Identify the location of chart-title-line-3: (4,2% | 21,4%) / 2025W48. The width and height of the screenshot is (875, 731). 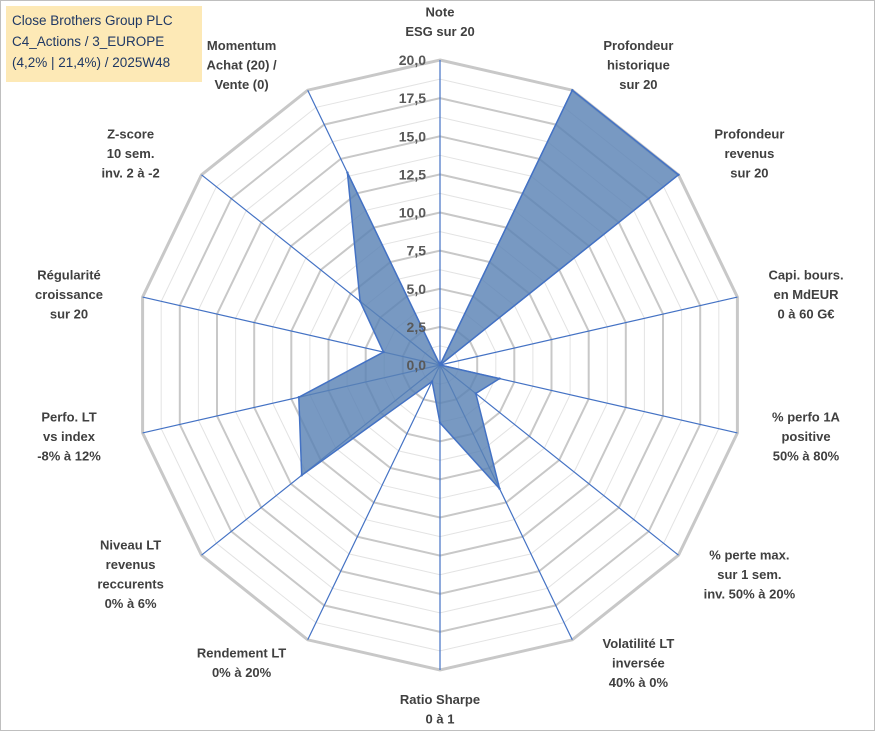
(91, 62).